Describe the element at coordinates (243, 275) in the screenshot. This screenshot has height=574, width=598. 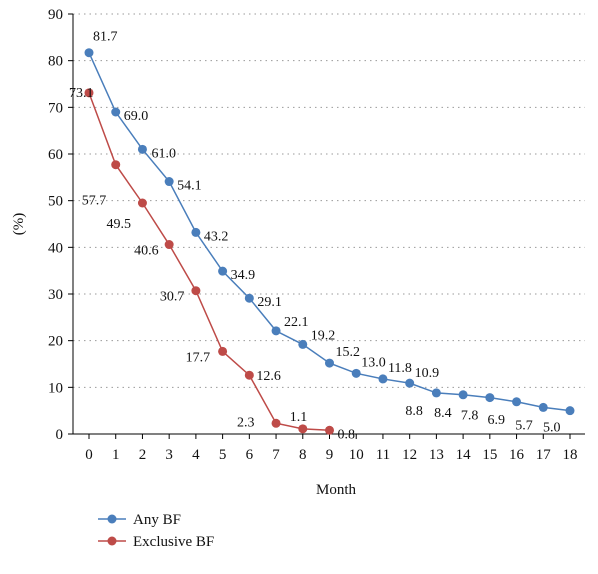
I see `data-label: 34.9` at that location.